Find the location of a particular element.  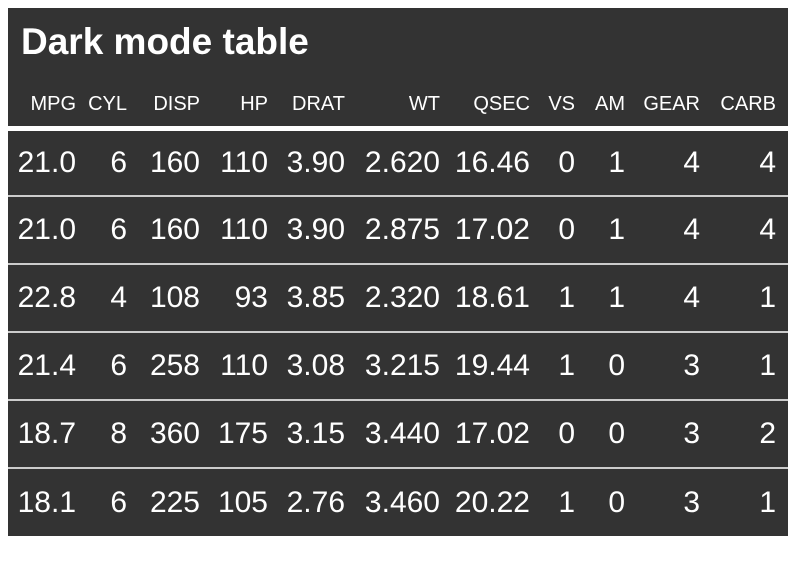

table-cell-qsec: 16.46 is located at coordinates (492, 162).